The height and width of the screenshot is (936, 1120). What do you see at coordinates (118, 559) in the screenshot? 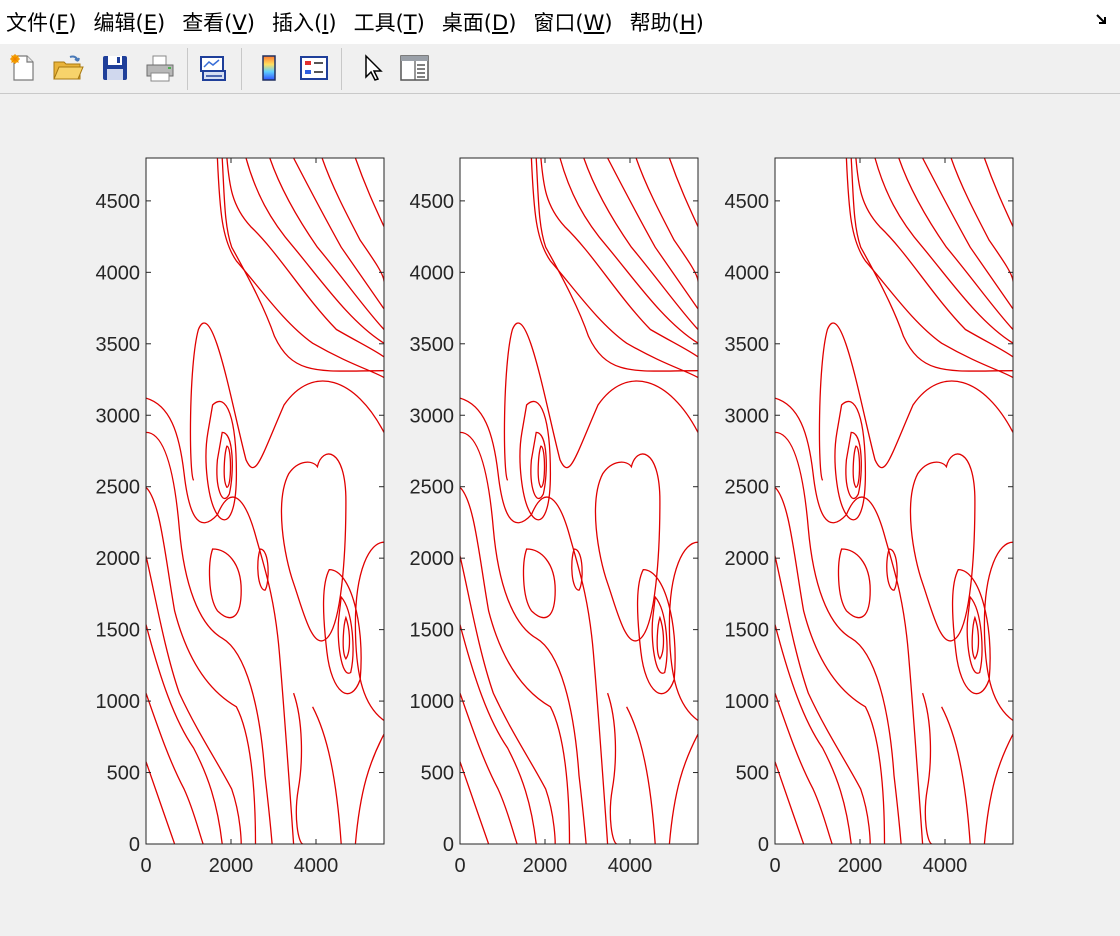
I see `y-tick-label: 2000` at bounding box center [118, 559].